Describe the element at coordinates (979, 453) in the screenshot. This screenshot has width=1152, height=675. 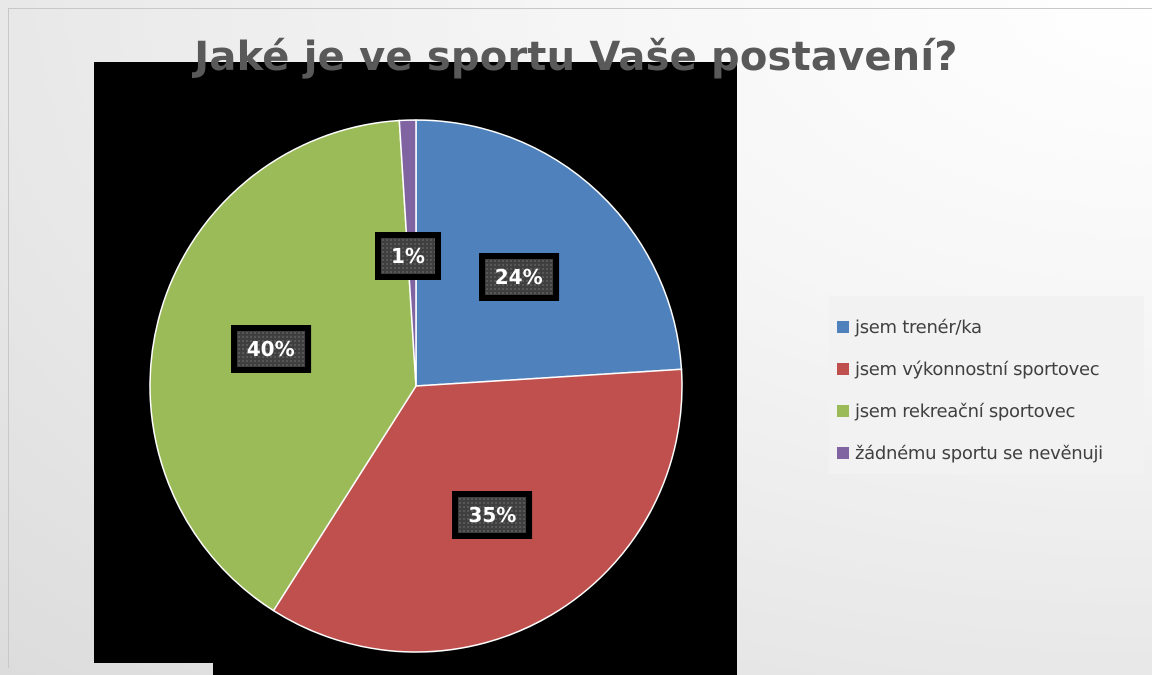
I see `legend-label: žádnému sportu se nevěnuji` at that location.